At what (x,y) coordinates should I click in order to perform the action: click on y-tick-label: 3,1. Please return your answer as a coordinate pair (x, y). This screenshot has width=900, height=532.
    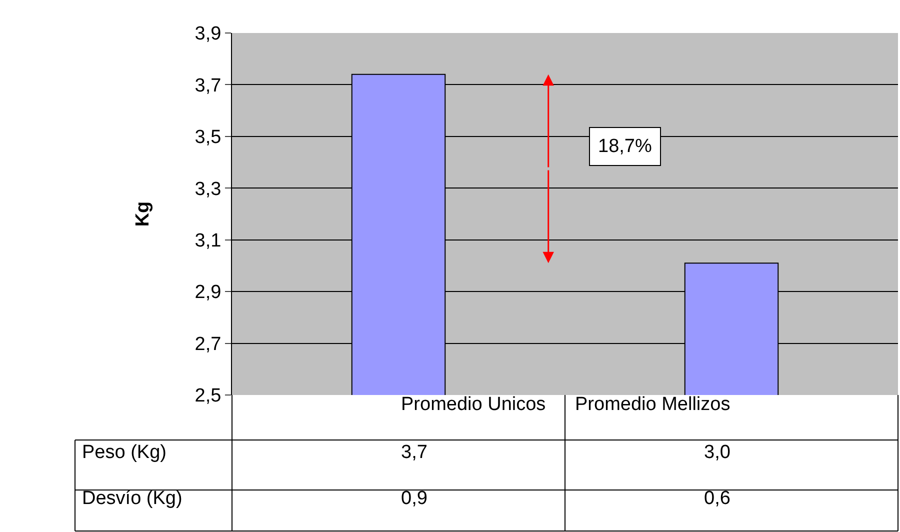
    Looking at the image, I should click on (208, 241).